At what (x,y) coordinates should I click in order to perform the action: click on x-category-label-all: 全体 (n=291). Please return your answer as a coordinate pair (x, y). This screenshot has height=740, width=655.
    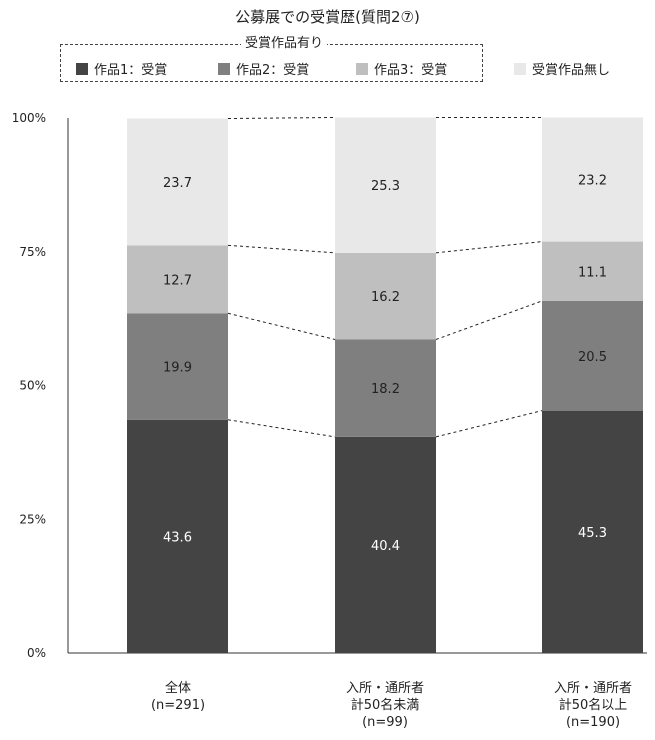
    Looking at the image, I should click on (178, 697).